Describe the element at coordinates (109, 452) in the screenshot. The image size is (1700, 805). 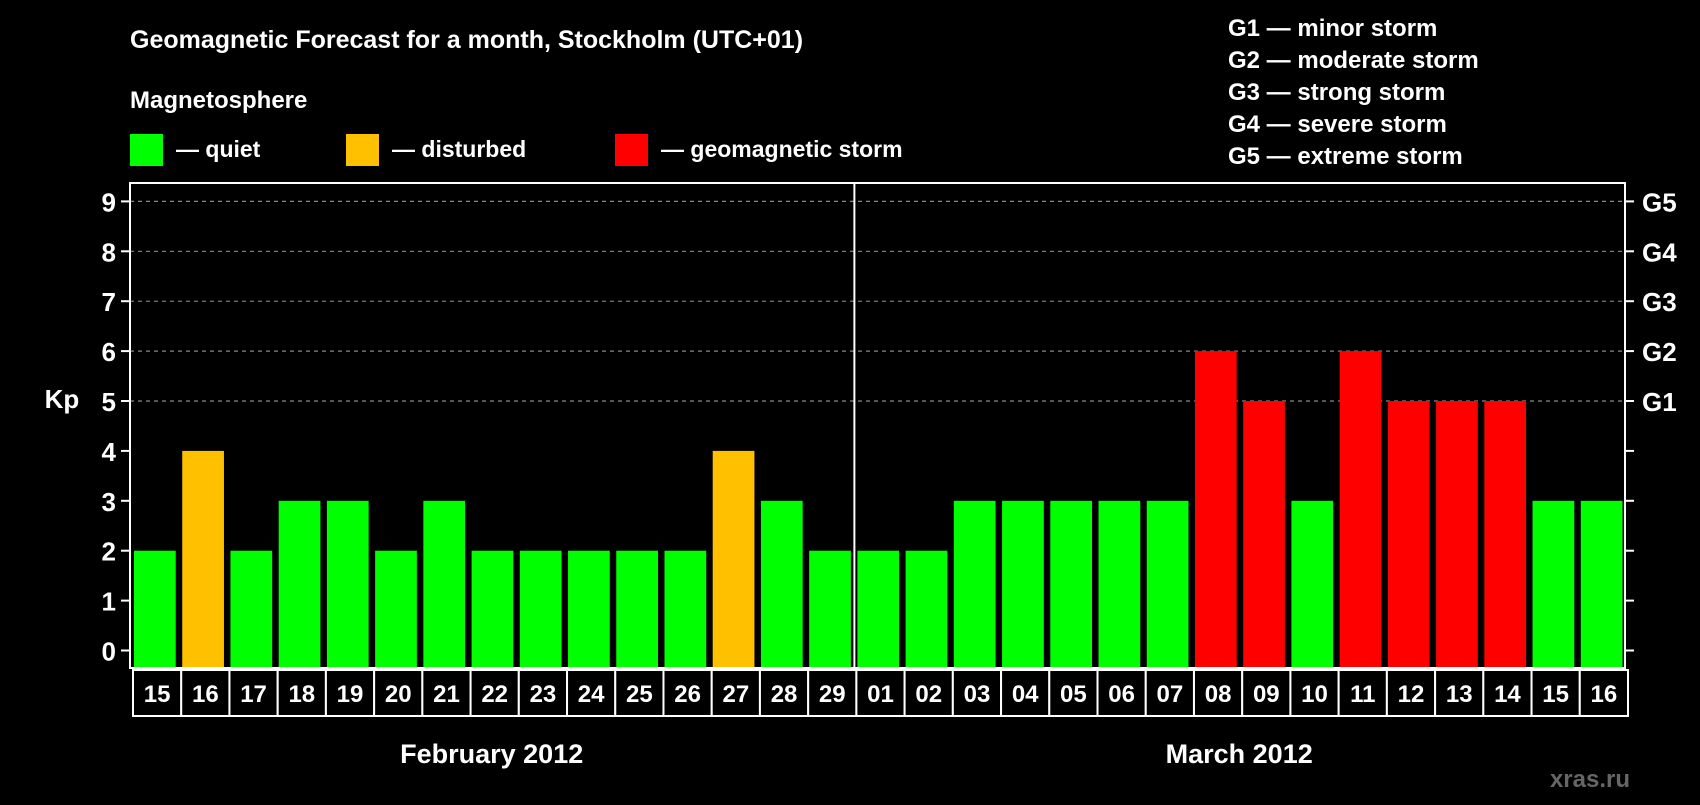
I see `y-tick-label: 4` at that location.